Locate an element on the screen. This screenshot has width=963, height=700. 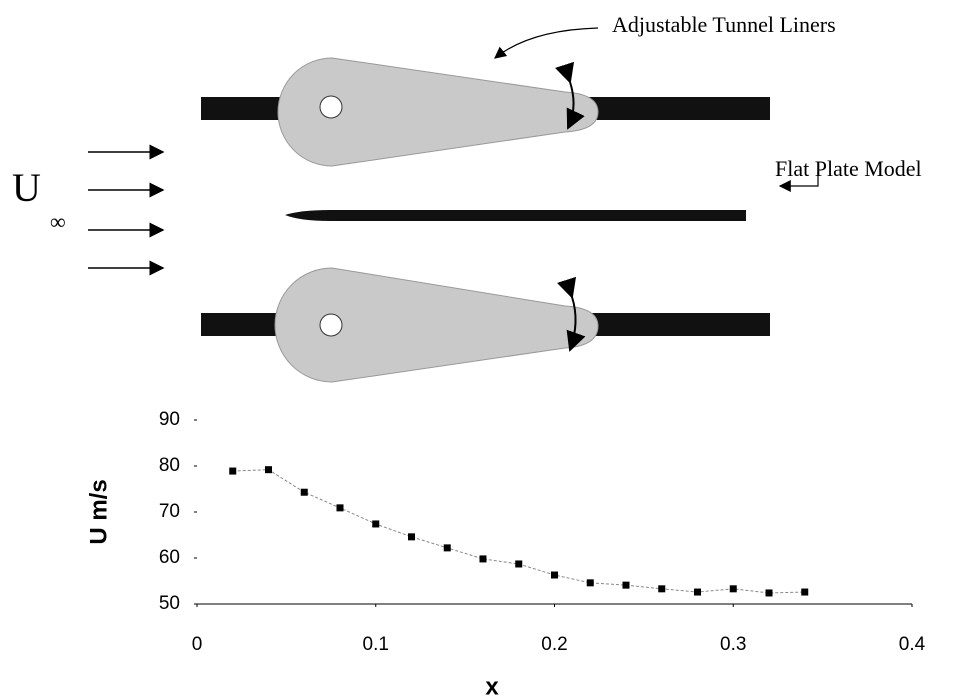
x-tick-label: 0.4 is located at coordinates (912, 644).